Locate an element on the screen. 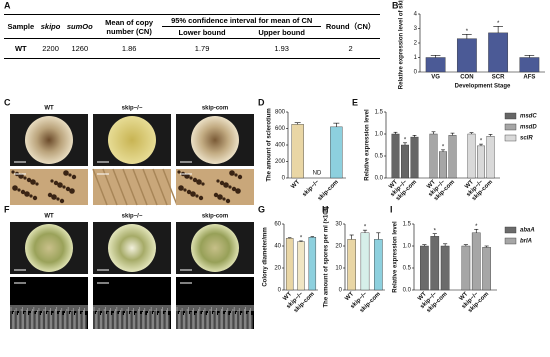 This screenshot has height=357, width=550. table-cell: 1.93 is located at coordinates (282, 48).